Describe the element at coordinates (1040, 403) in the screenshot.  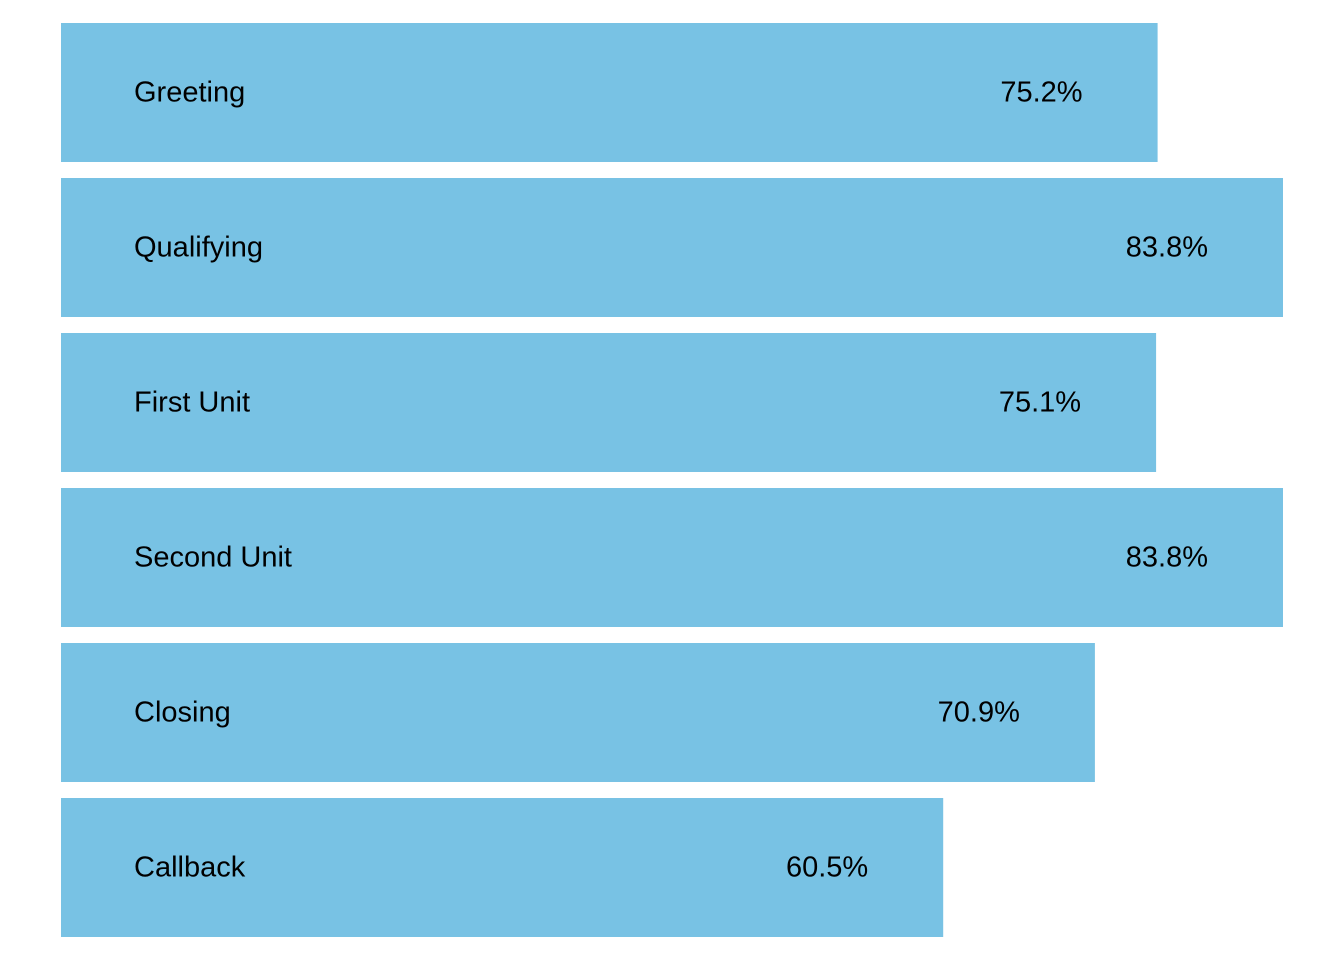
I see `value-label-first-unit: 75.1%` at that location.